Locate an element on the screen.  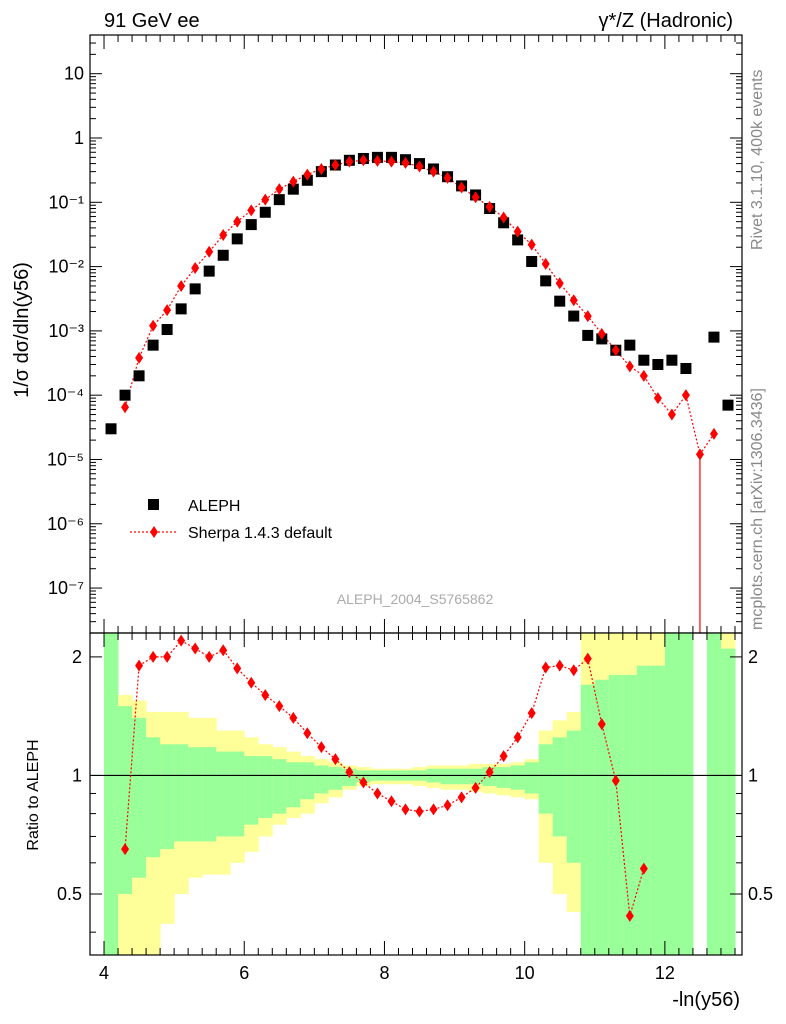
legend-marker-mc is located at coordinates (154, 532).